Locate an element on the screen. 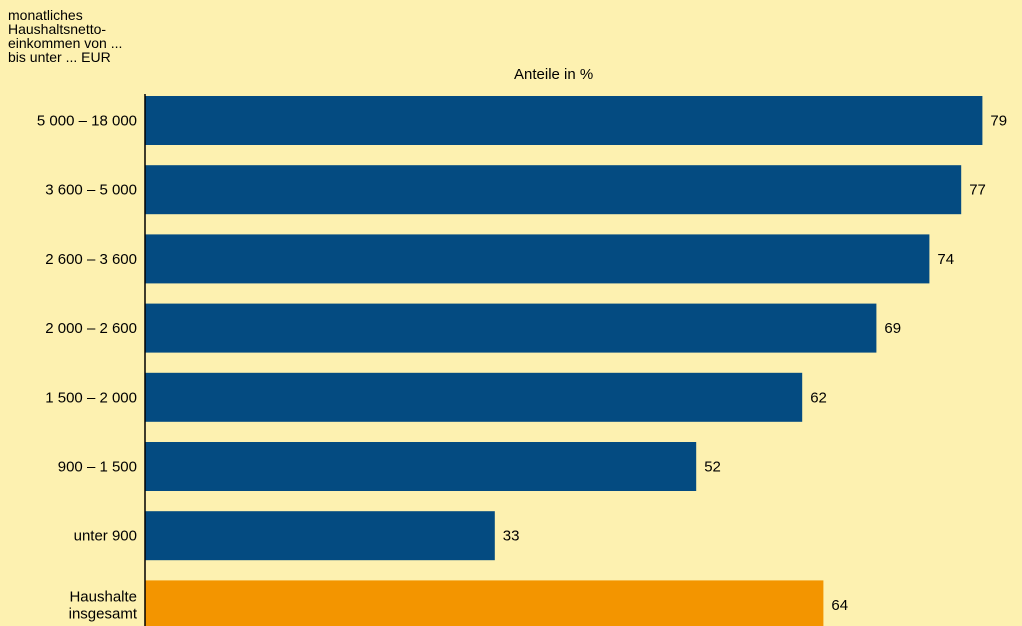 The width and height of the screenshot is (1022, 626). category-label-0: 5 000 – 18 000 is located at coordinates (87, 121).